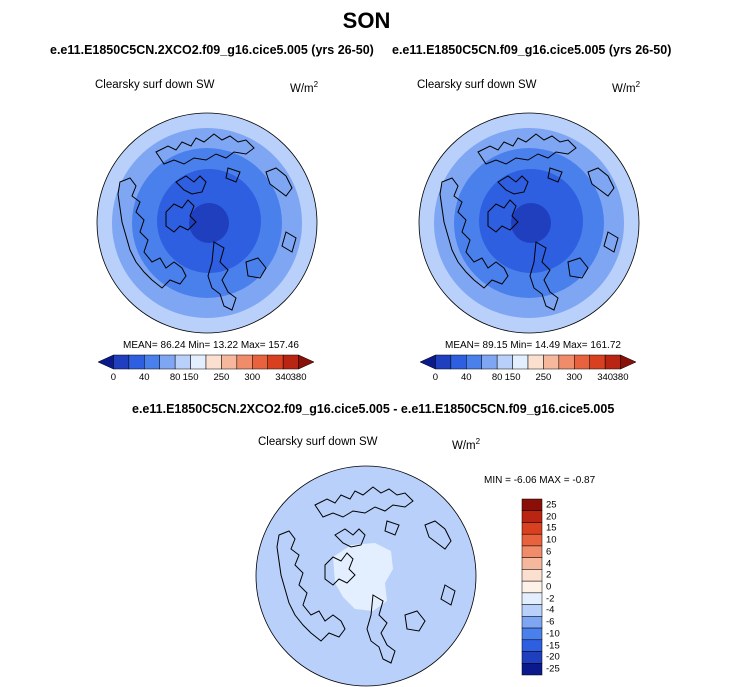 The height and width of the screenshot is (687, 733). What do you see at coordinates (206, 378) in the screenshot?
I see `panel-1-colorbar-labels: 0 40 80 150 250 300 340 380` at bounding box center [206, 378].